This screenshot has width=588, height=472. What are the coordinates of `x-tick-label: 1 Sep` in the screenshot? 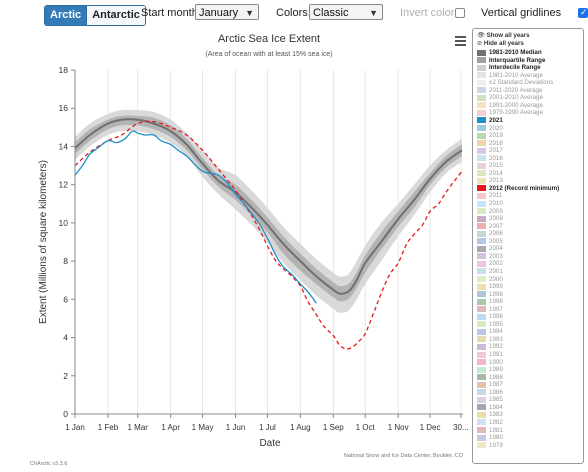 It's located at (333, 427).